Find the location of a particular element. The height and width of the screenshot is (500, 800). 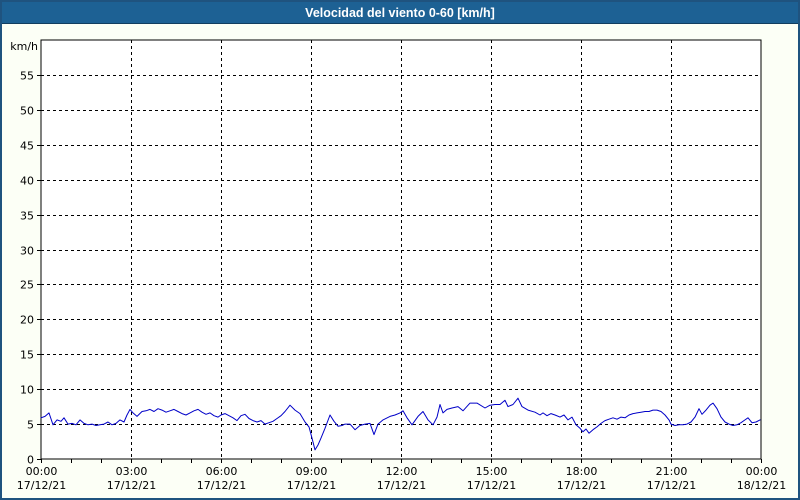

y-axis-tick-label: 10 is located at coordinates (27, 390).